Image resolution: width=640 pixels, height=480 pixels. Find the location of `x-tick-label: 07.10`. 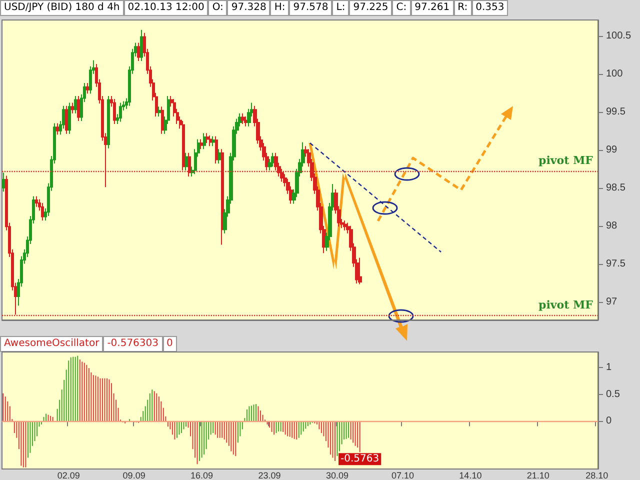

x-tick-label: 07.10 is located at coordinates (402, 475).